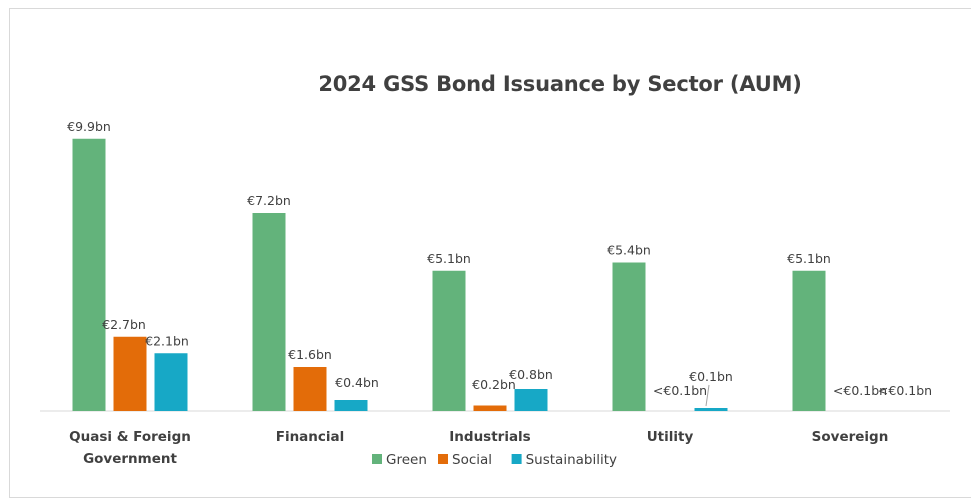 Image resolution: width=971 pixels, height=498 pixels. What do you see at coordinates (130, 437) in the screenshot?
I see `category-label-0: Quasi & Foreign` at bounding box center [130, 437].